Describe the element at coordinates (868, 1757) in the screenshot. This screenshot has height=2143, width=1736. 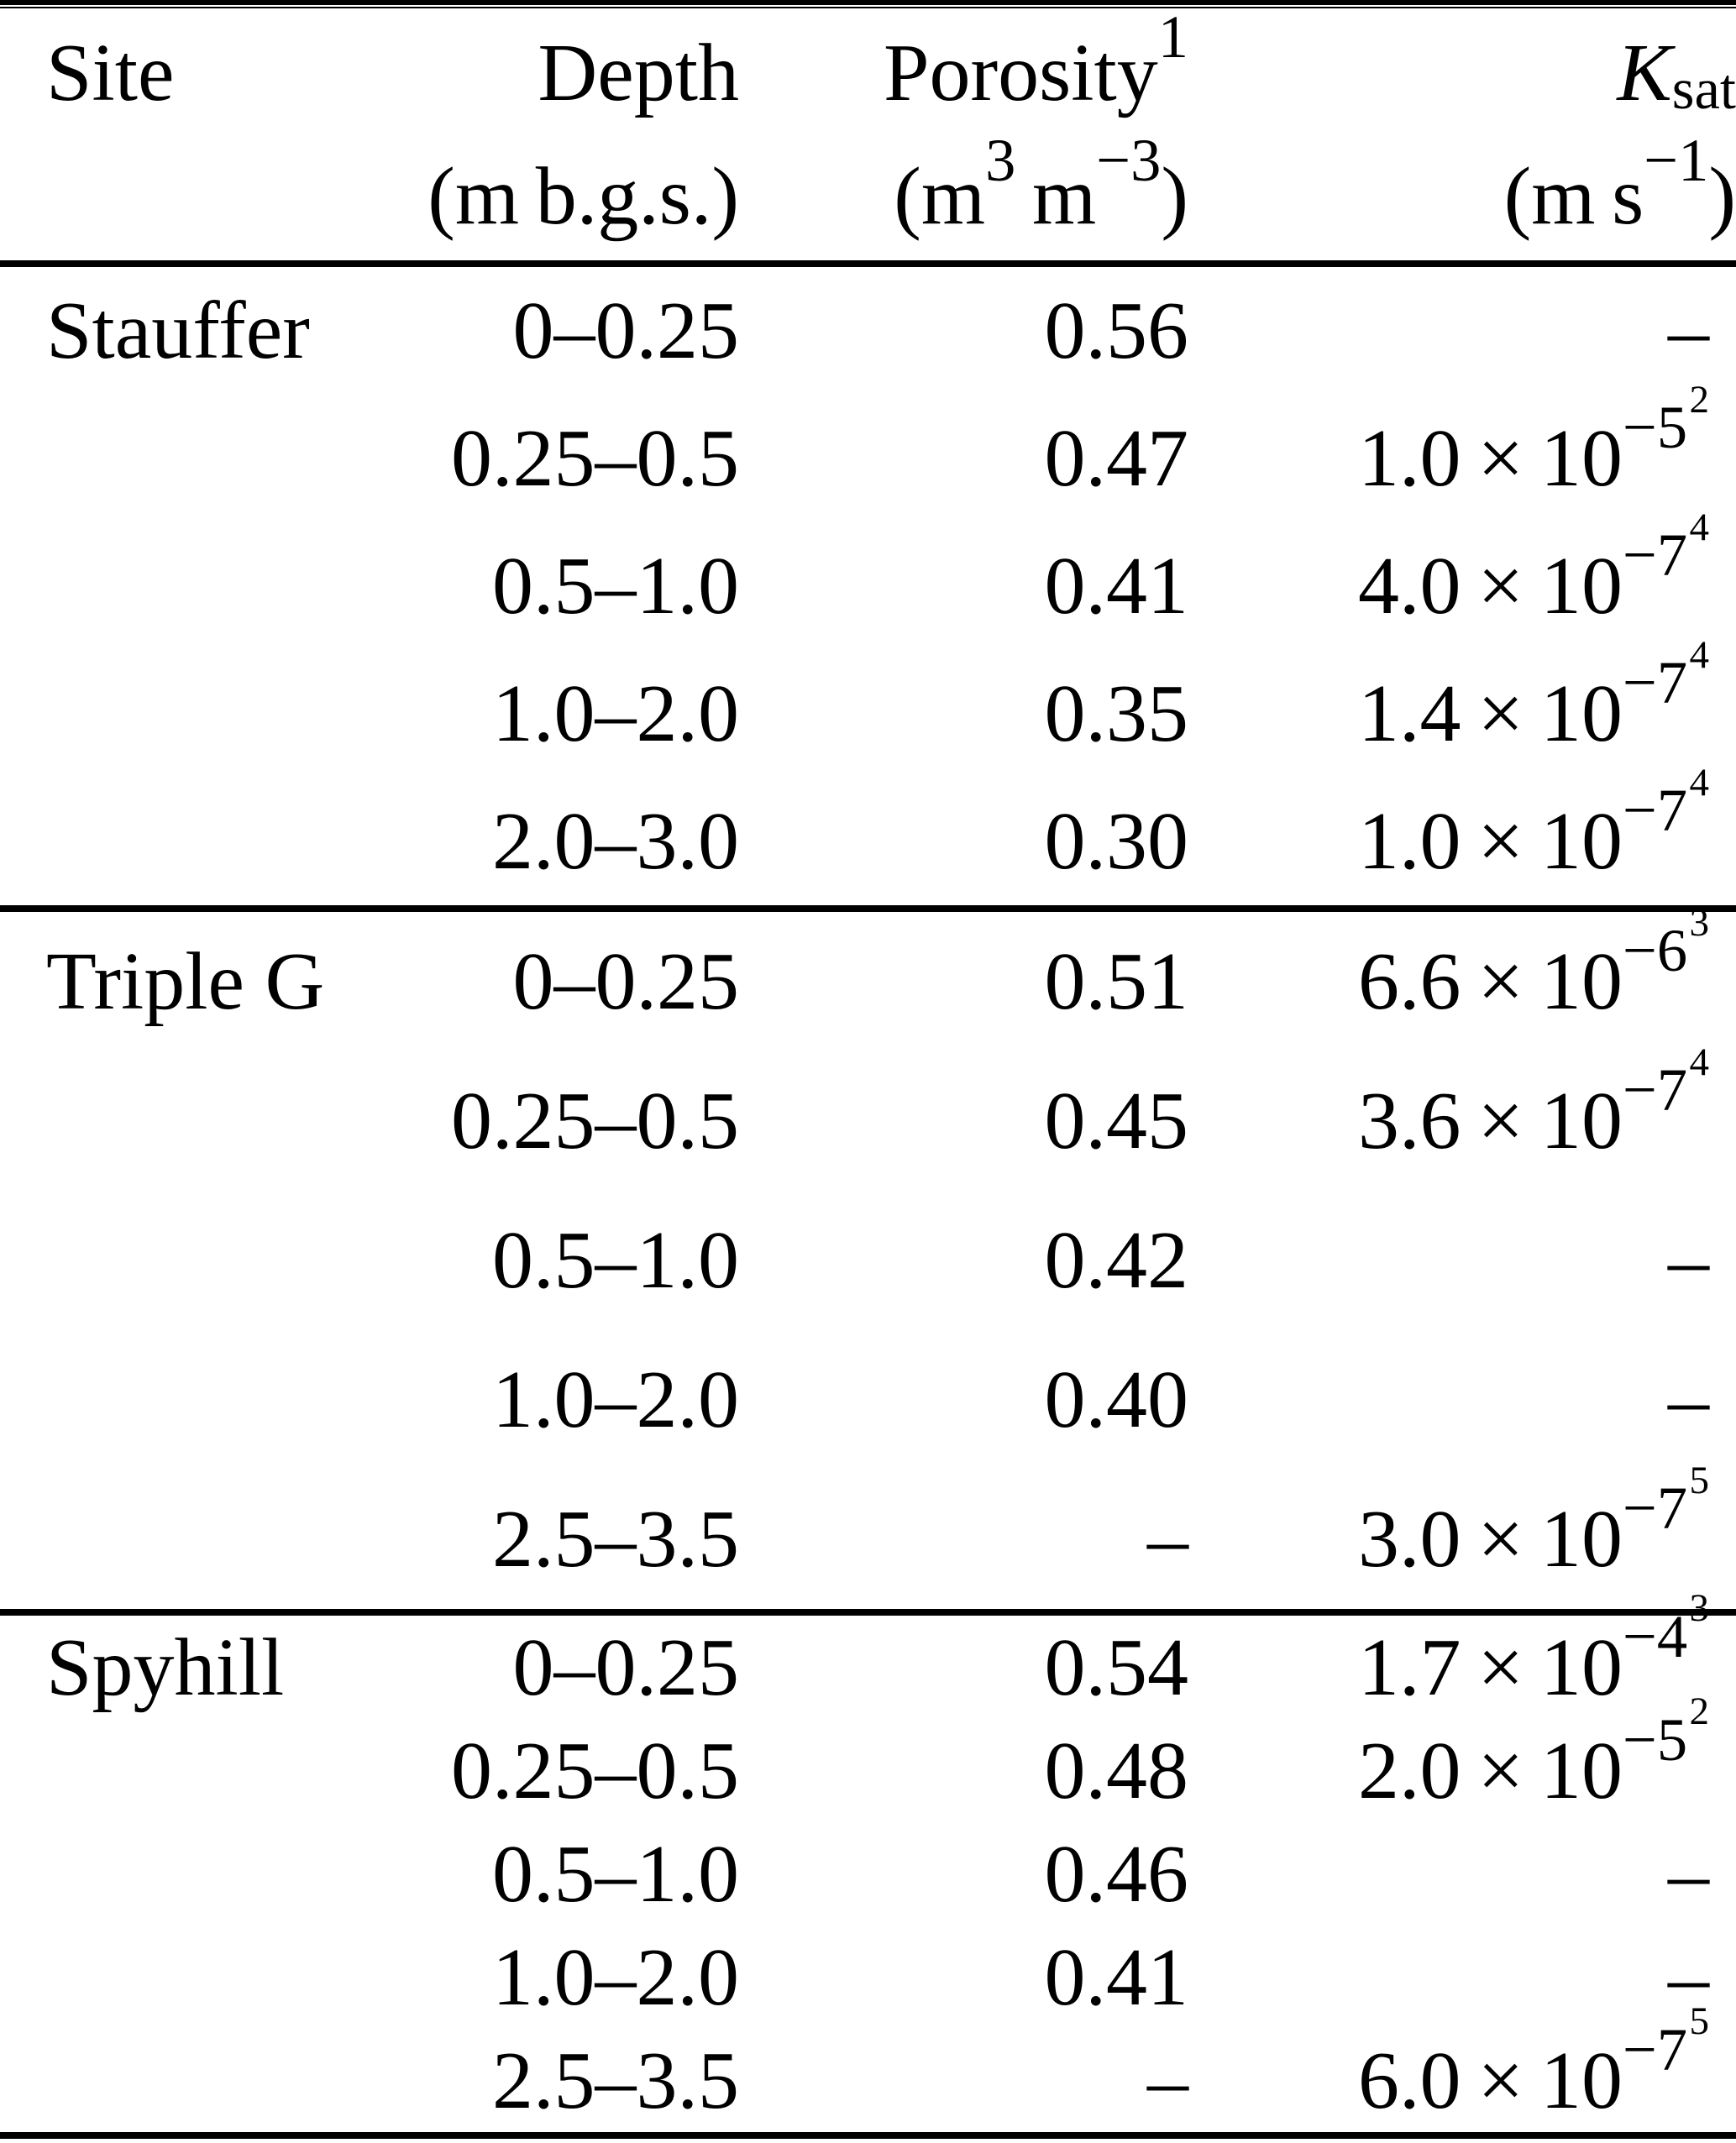
I see `table-row: 0.25–0.5 0.48 2.0 × 10−52` at that location.